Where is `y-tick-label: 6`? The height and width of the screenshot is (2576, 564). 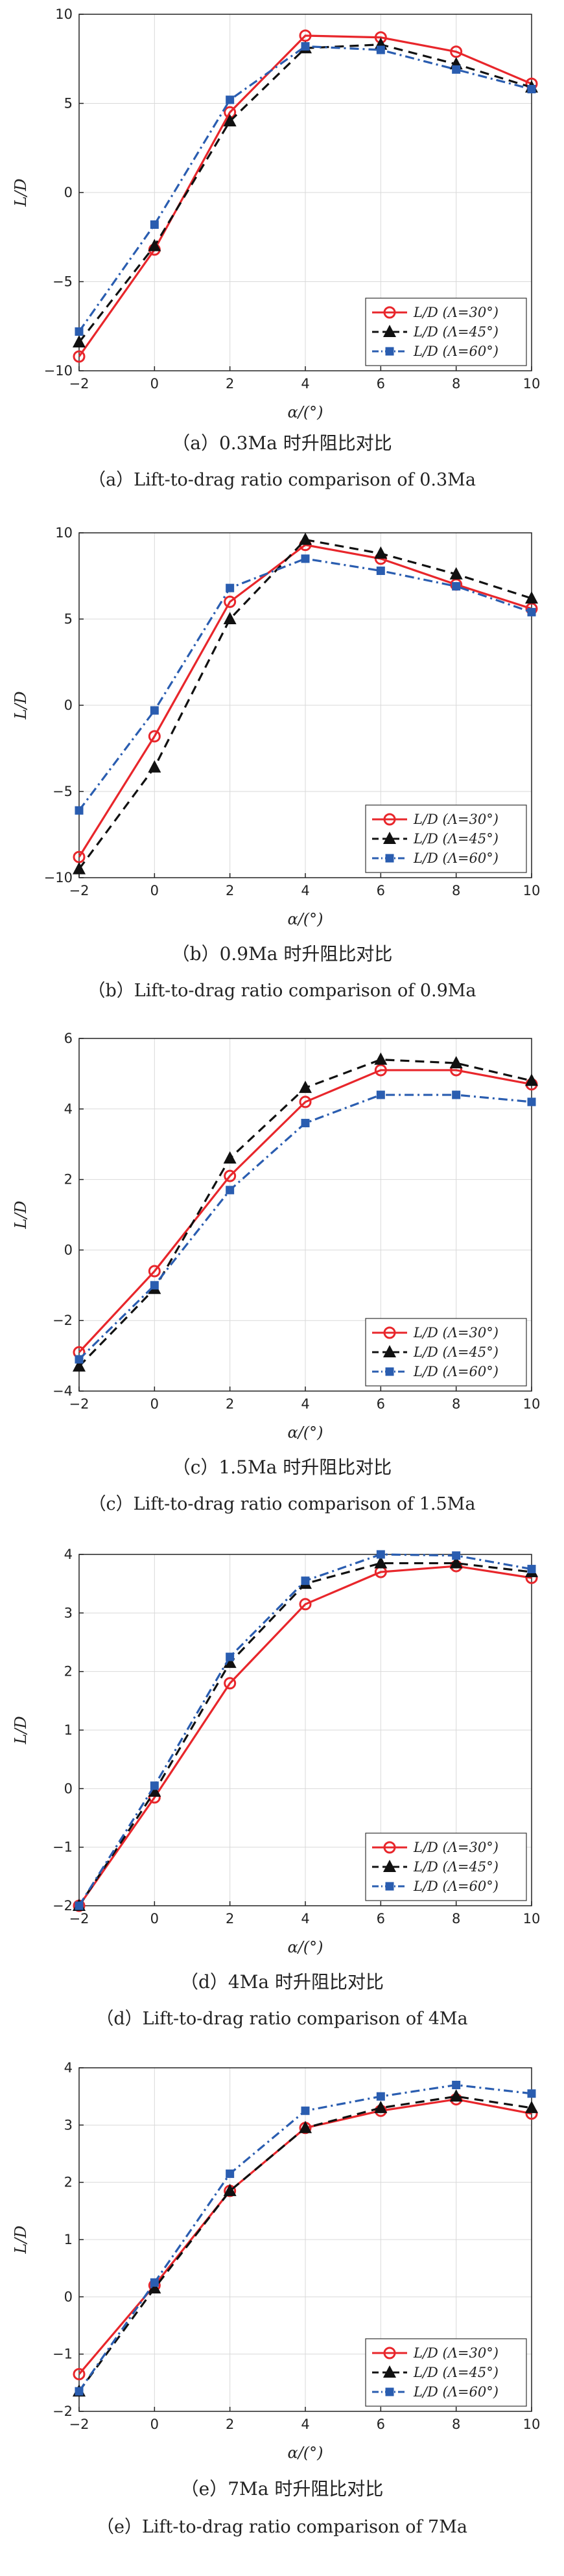 y-tick-label: 6 is located at coordinates (68, 1038).